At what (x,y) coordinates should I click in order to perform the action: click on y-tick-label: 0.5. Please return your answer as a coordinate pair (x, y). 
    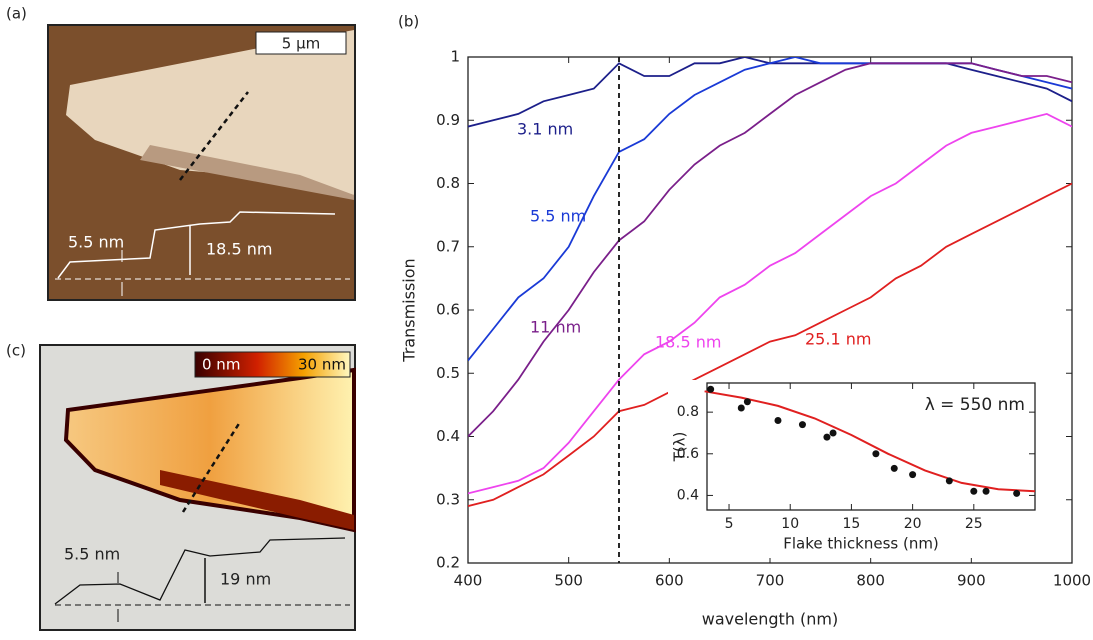
    Looking at the image, I should click on (448, 373).